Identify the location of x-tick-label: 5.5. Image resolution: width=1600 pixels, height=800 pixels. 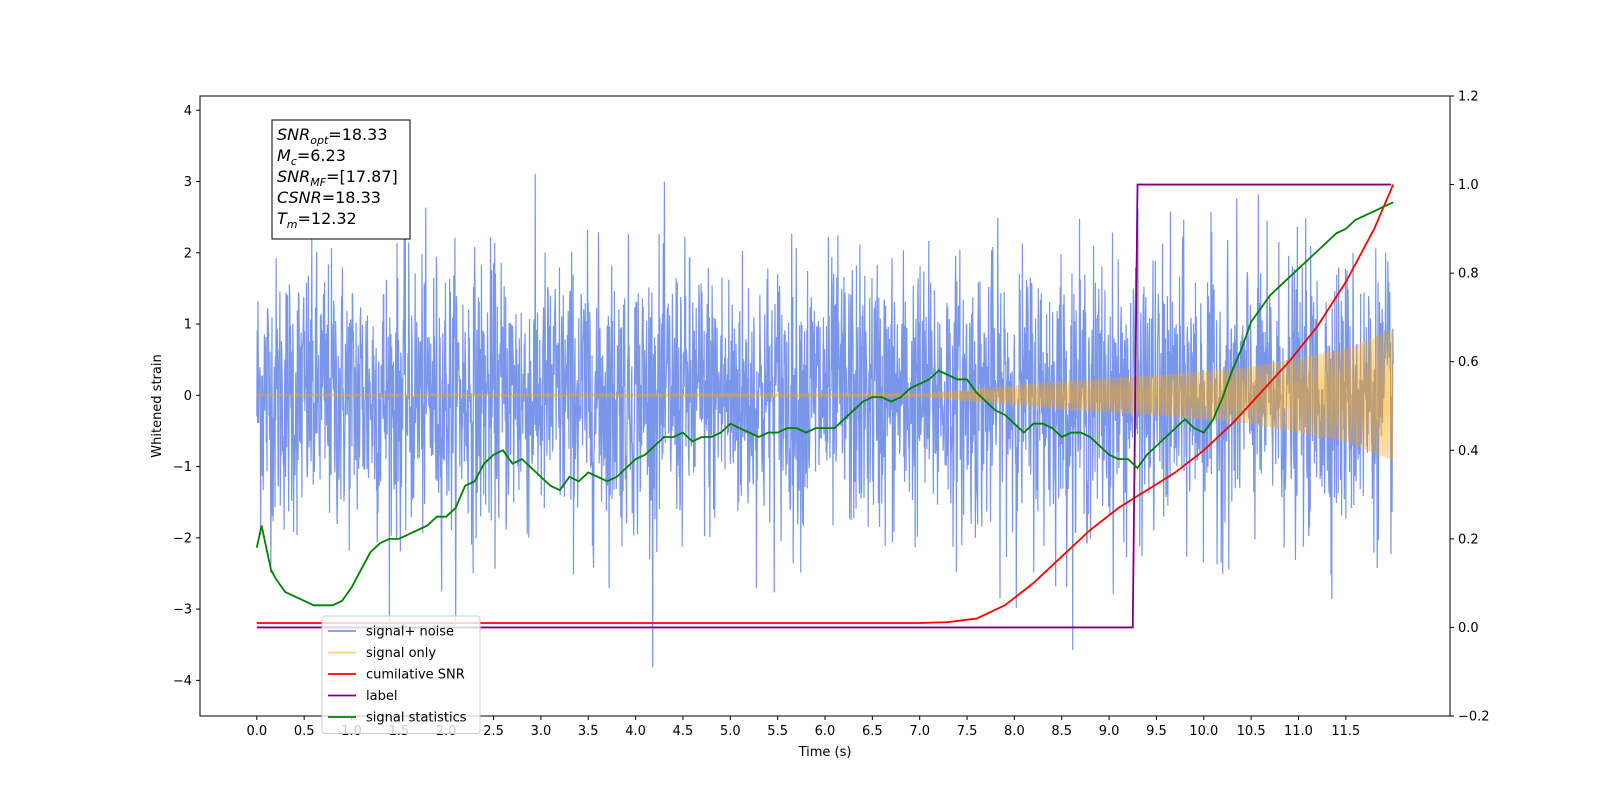
(777, 731).